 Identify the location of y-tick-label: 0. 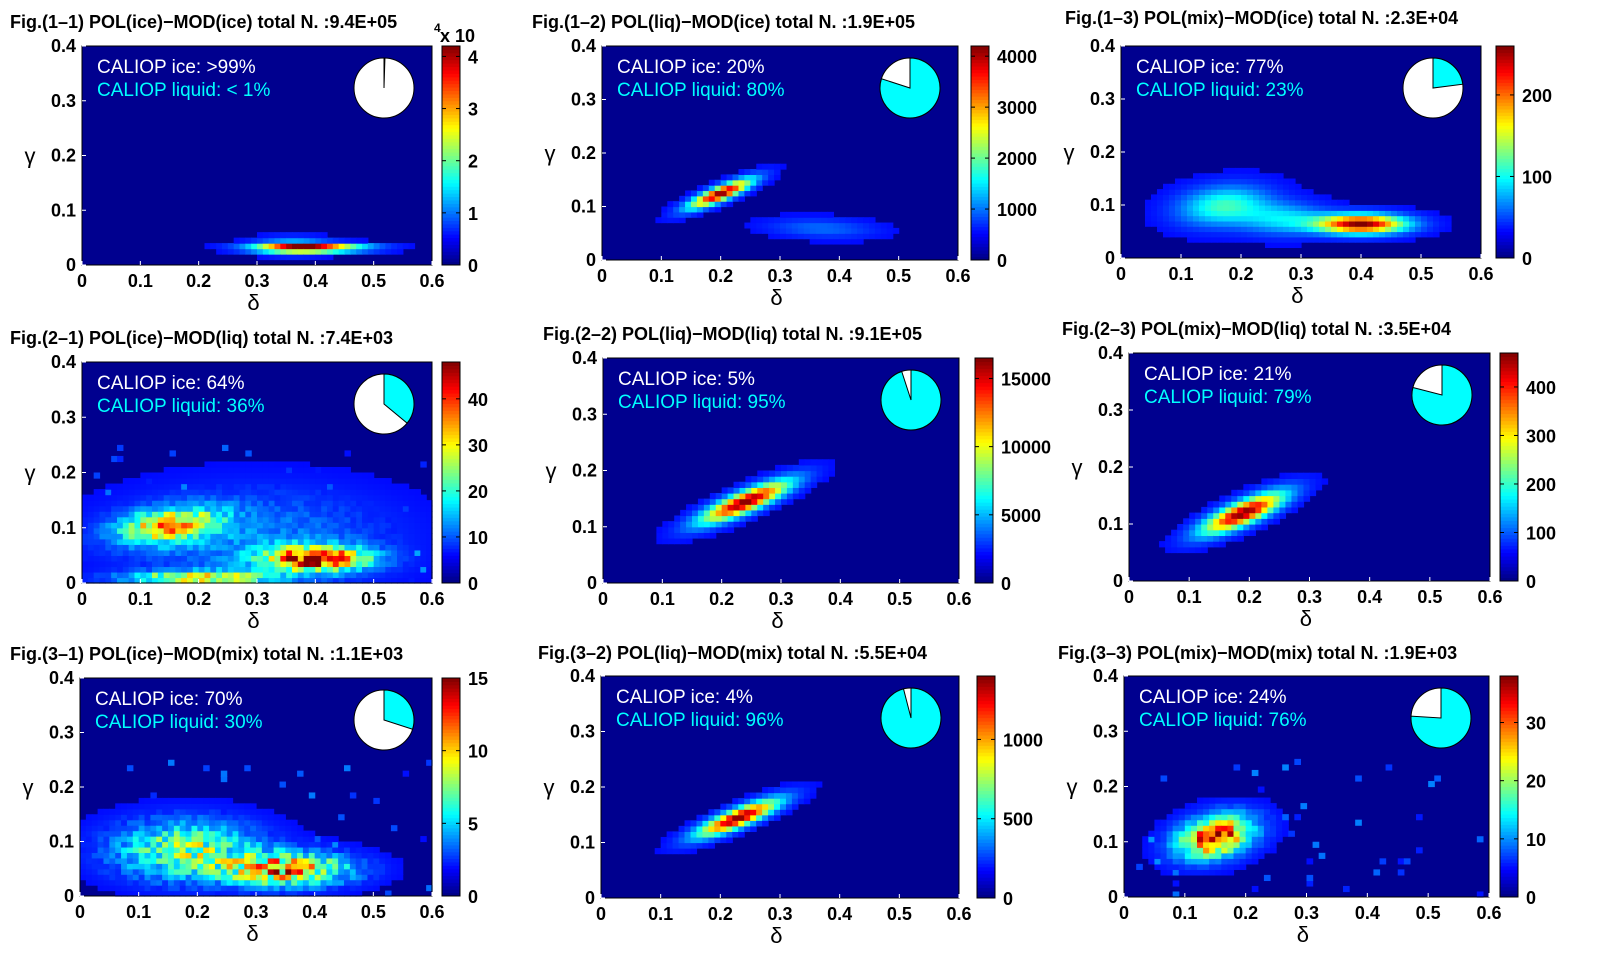
(71, 583).